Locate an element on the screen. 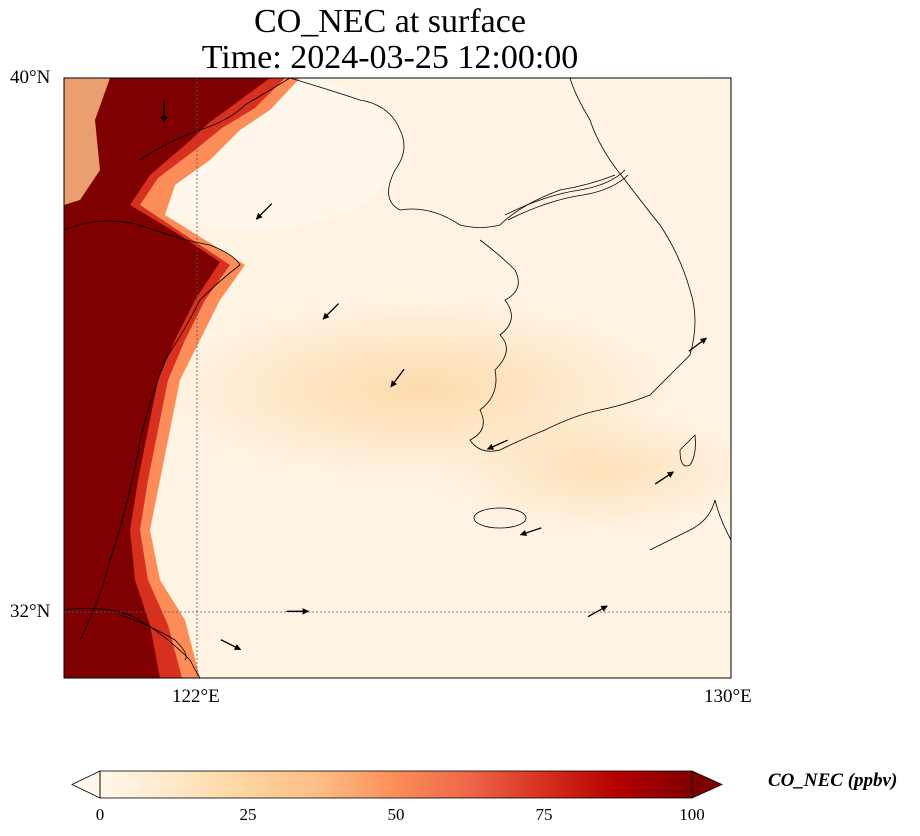  coast-korea-peninsula is located at coordinates (582, 265).